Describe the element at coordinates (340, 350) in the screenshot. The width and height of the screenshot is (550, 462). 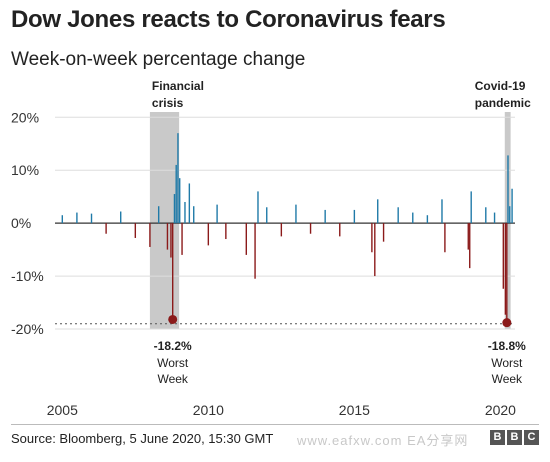
I see `annotations: -18.2% Worst Week -18.8% Worst Week` at that location.